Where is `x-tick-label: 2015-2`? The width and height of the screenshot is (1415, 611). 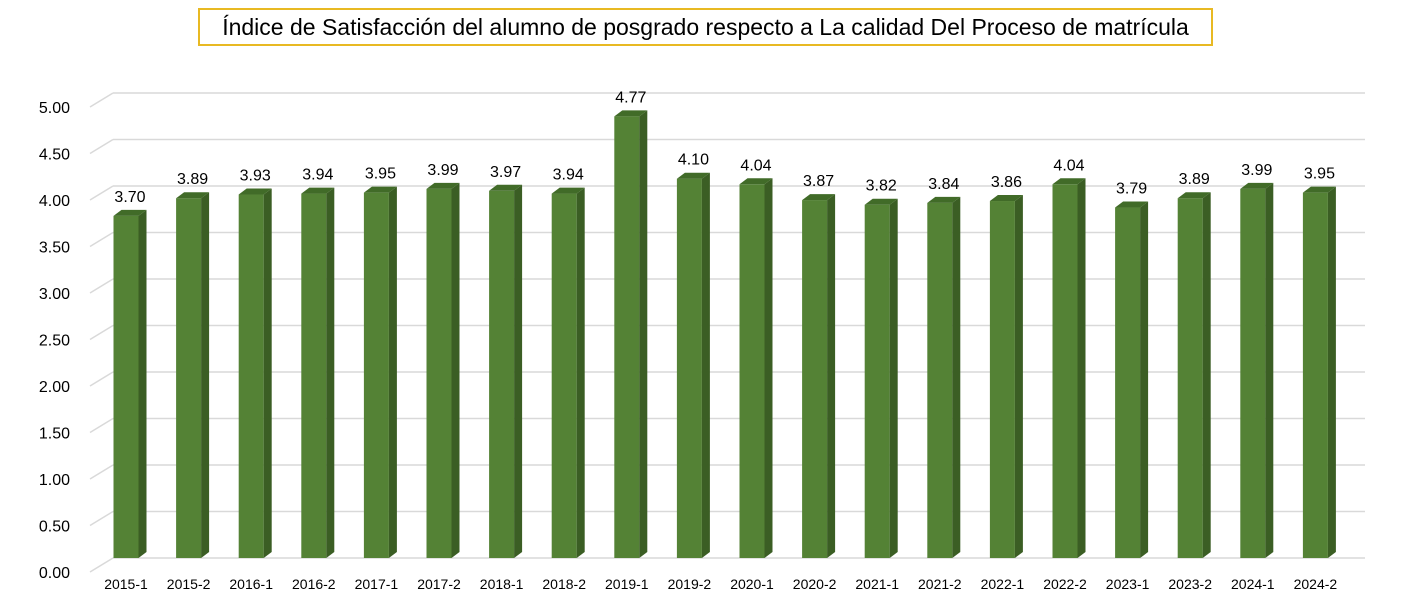 x-tick-label: 2015-2 is located at coordinates (189, 584).